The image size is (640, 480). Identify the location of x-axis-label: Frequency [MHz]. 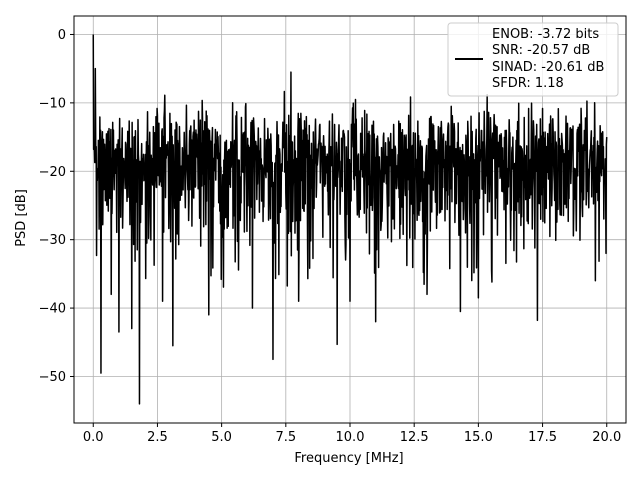
(348, 458).